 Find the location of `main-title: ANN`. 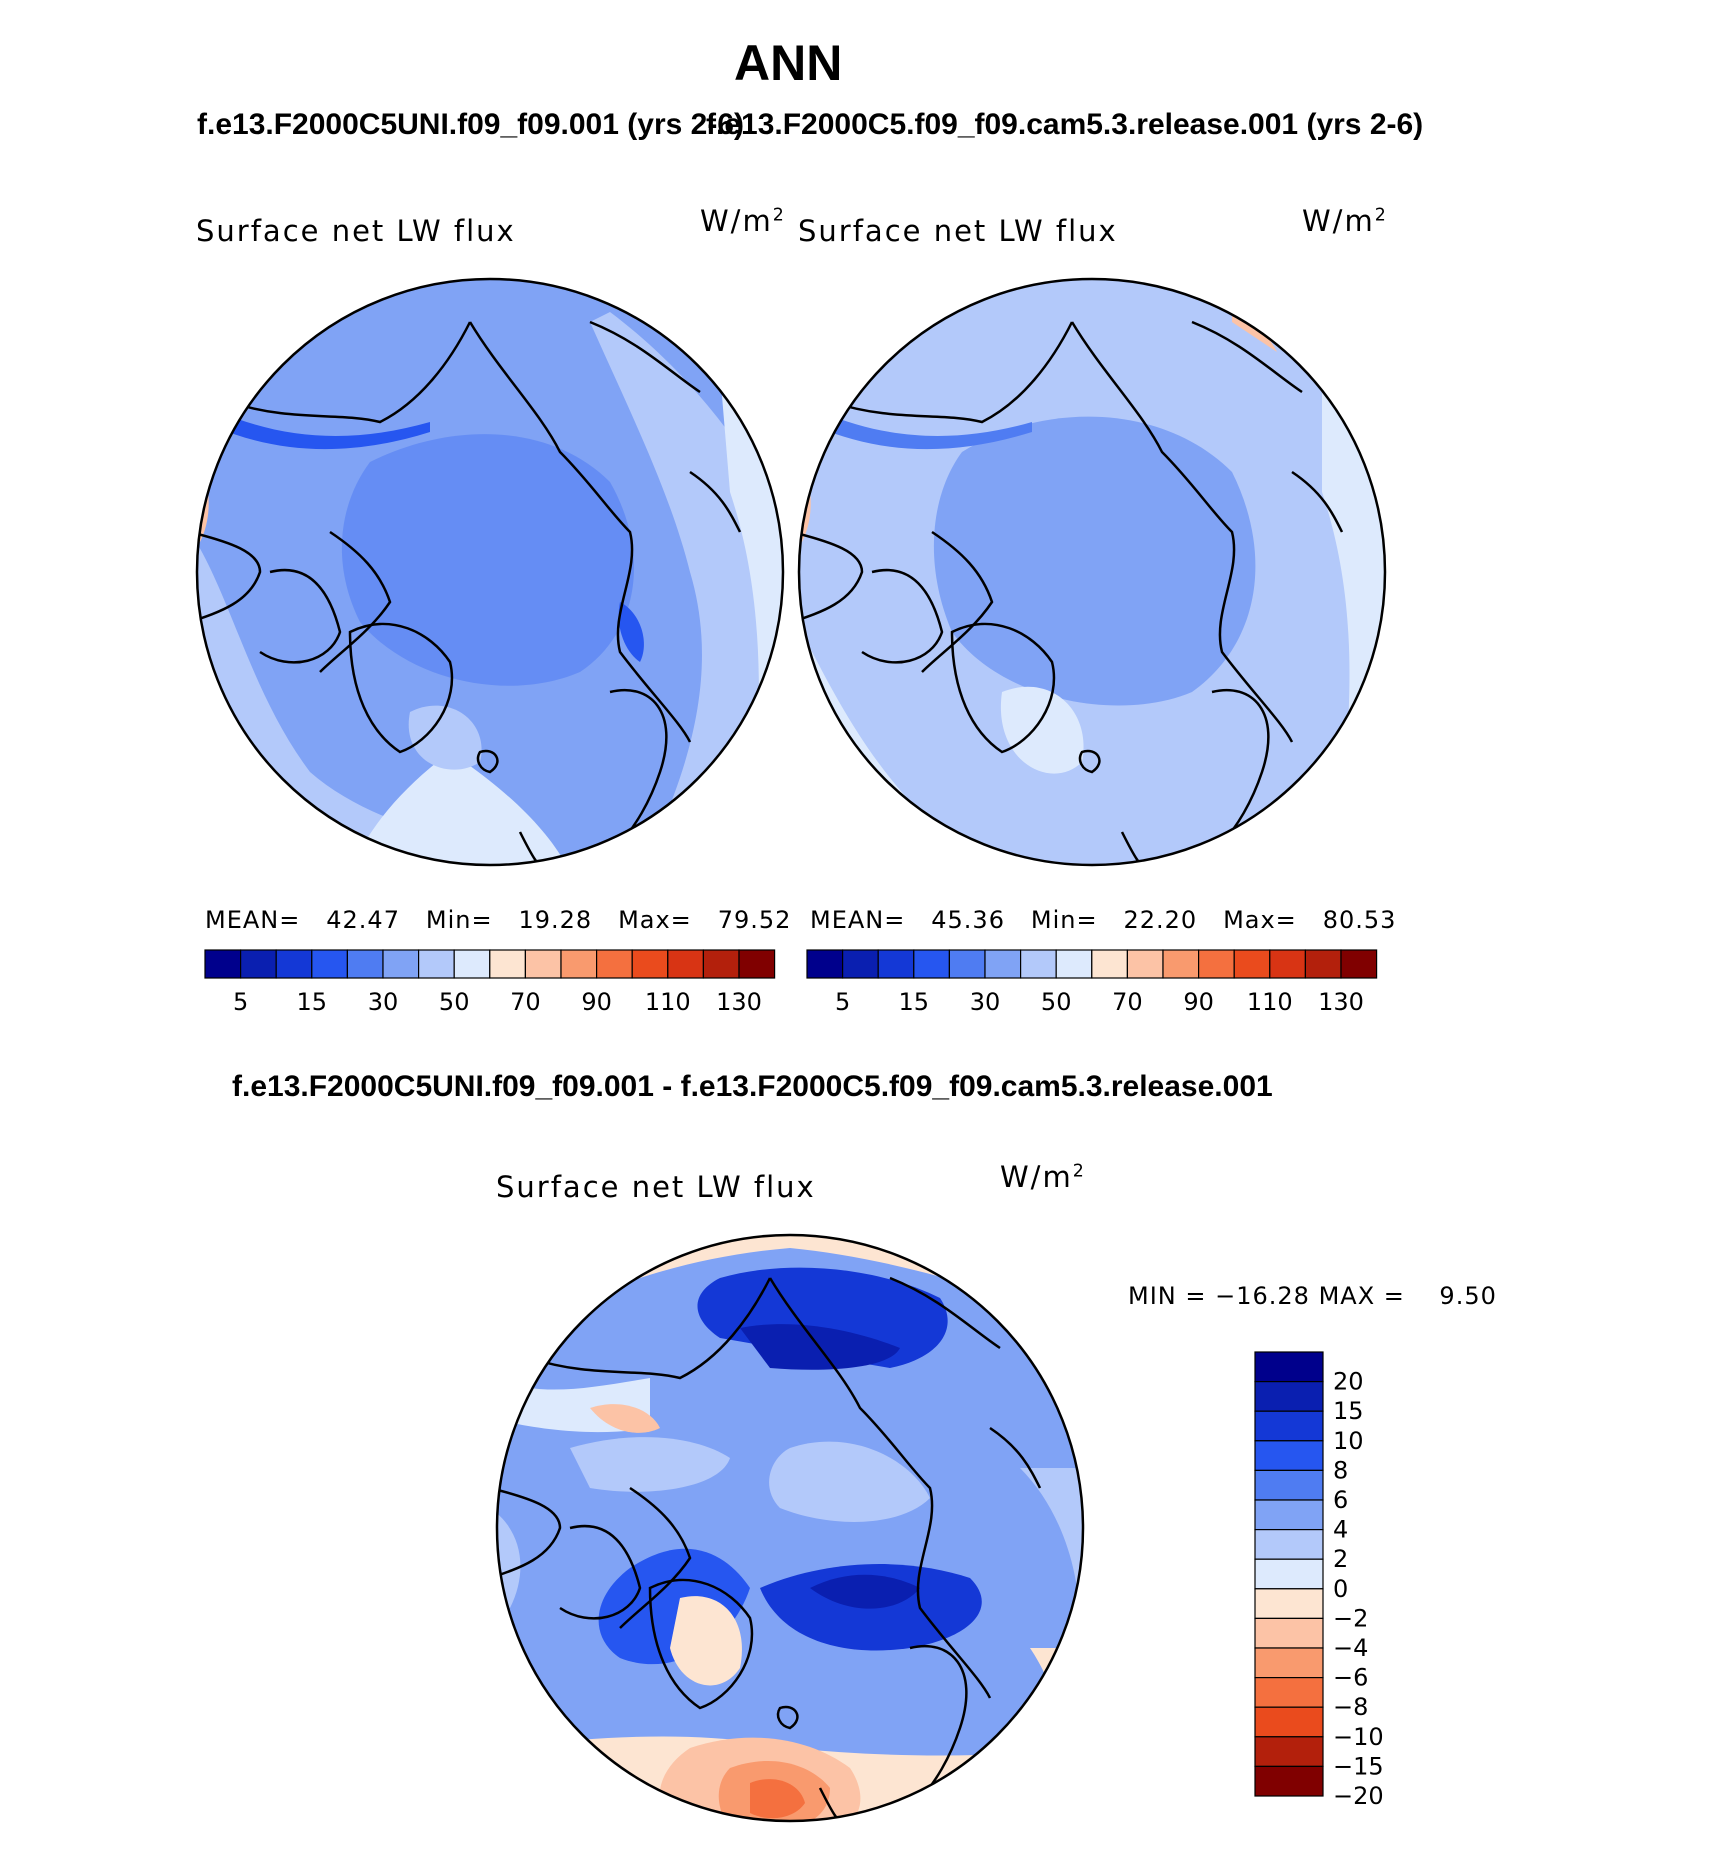

main-title: ANN is located at coordinates (788, 63).